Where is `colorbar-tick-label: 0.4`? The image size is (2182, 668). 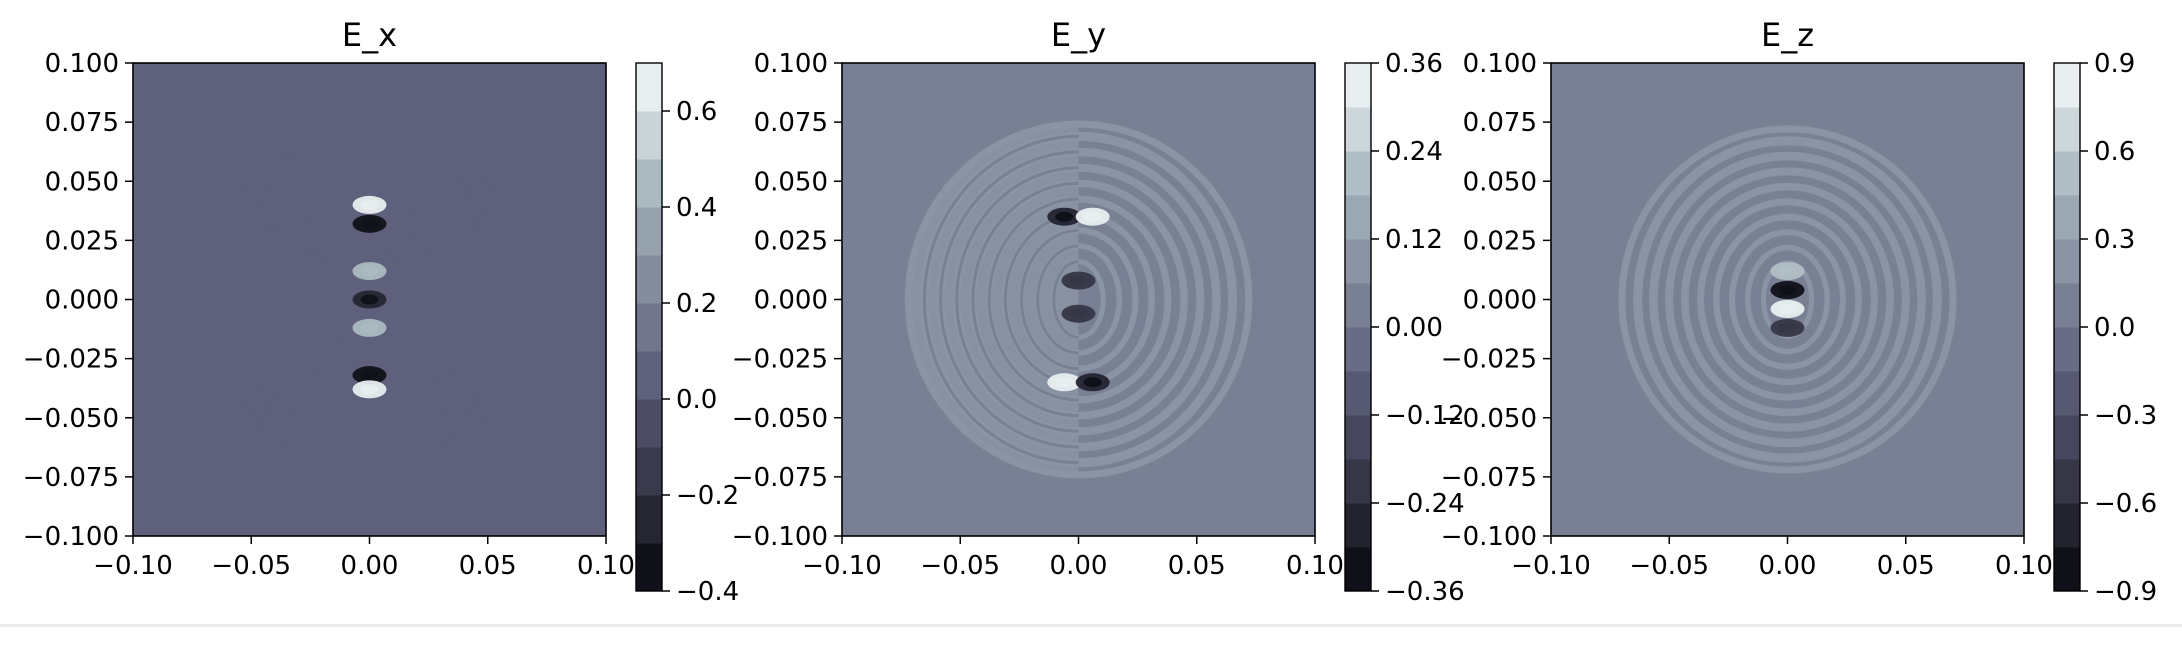 colorbar-tick-label: 0.4 is located at coordinates (696, 208).